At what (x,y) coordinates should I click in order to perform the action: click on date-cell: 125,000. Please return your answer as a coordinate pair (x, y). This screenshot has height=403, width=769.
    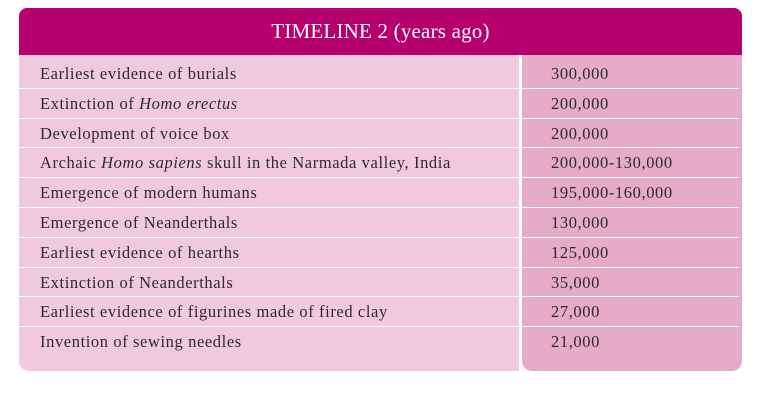
    Looking at the image, I should click on (580, 252).